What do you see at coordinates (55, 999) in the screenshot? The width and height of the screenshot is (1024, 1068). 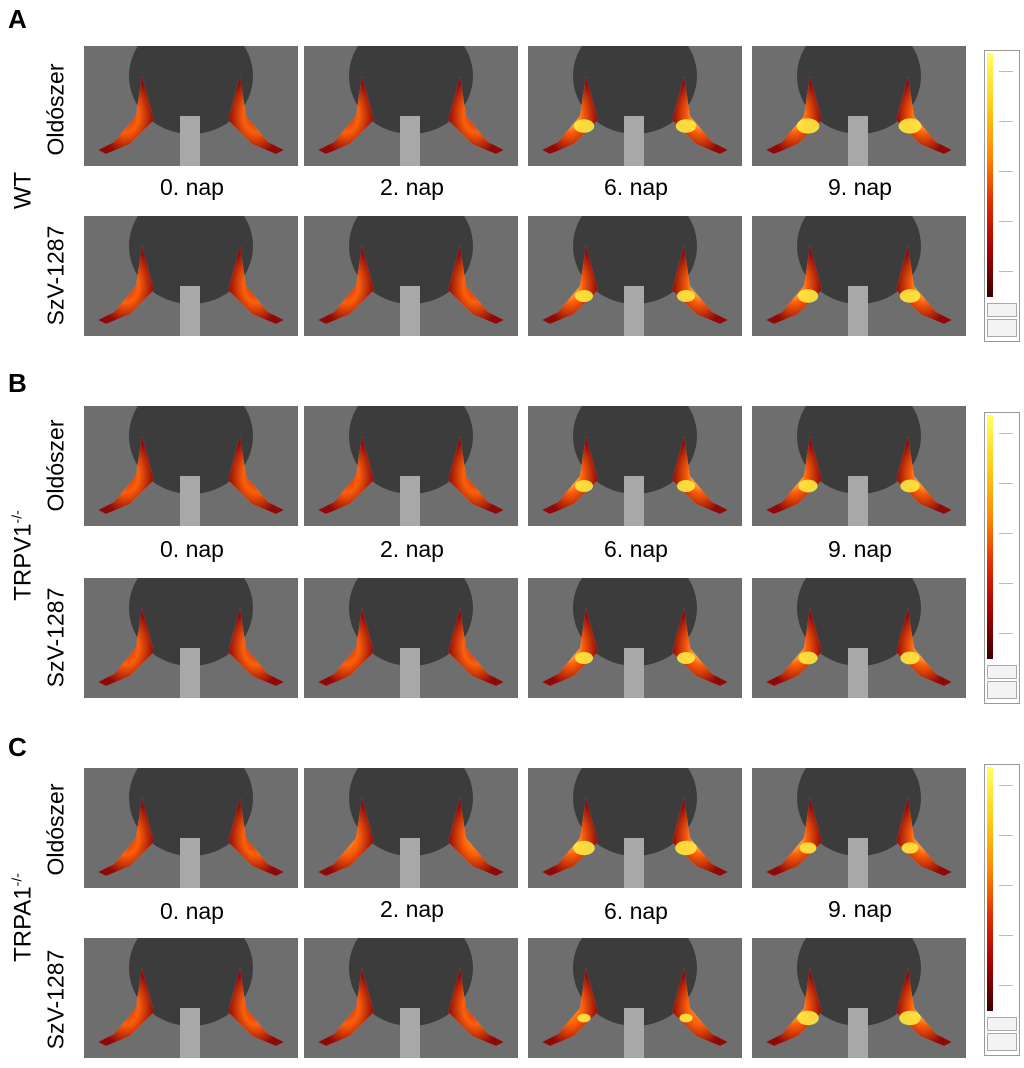 I see `row-label-szv-c: SzV-1287` at bounding box center [55, 999].